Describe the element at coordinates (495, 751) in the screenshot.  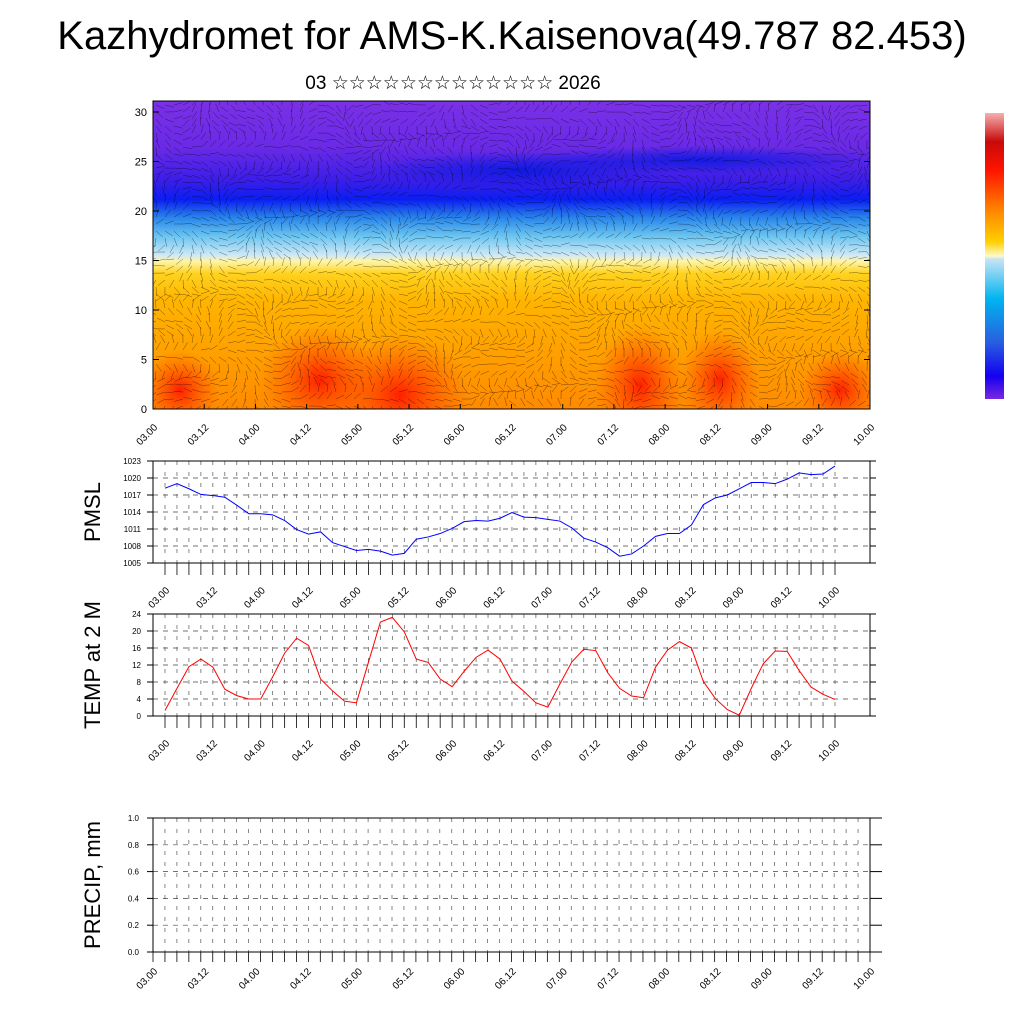
I see `x-tick-label: 06.12` at that location.